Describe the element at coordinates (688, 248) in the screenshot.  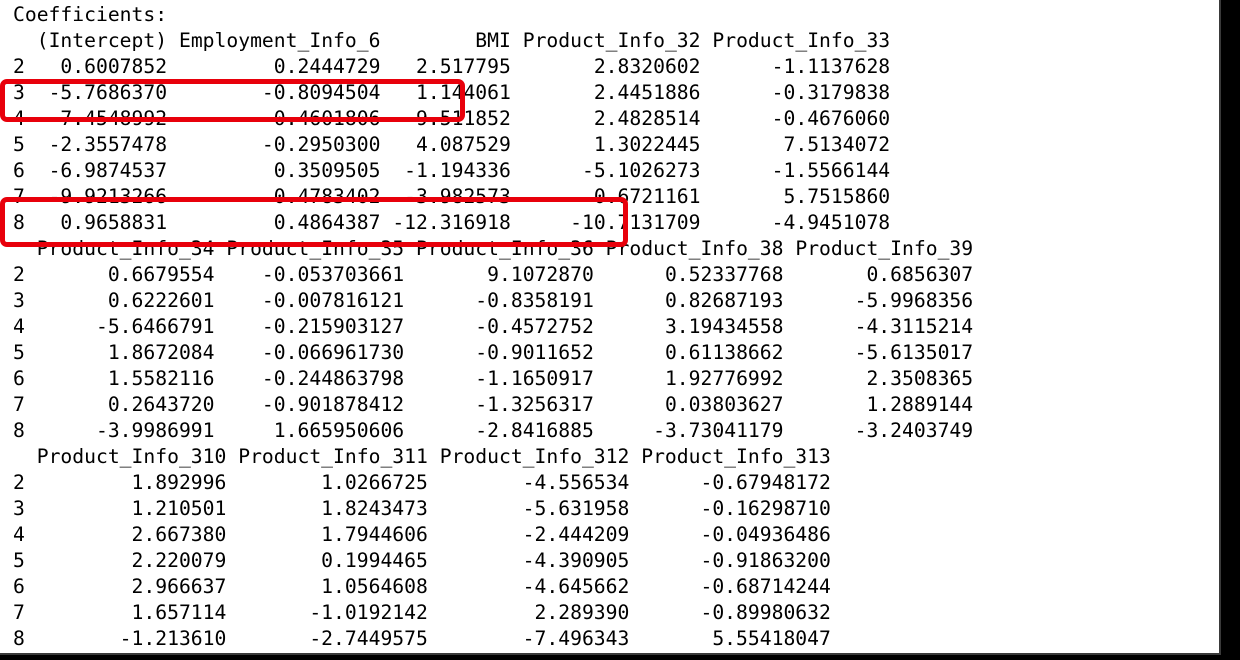
I see `column-header: Product_Info_38` at that location.